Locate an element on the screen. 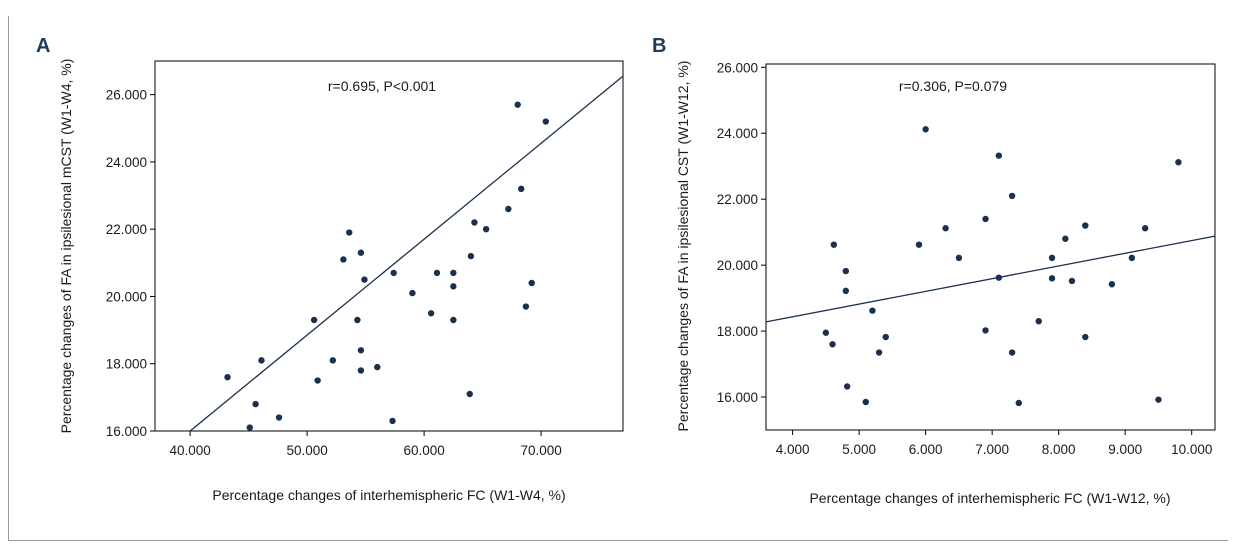 The height and width of the screenshot is (552, 1234). panel-a-letter: A is located at coordinates (43, 46).